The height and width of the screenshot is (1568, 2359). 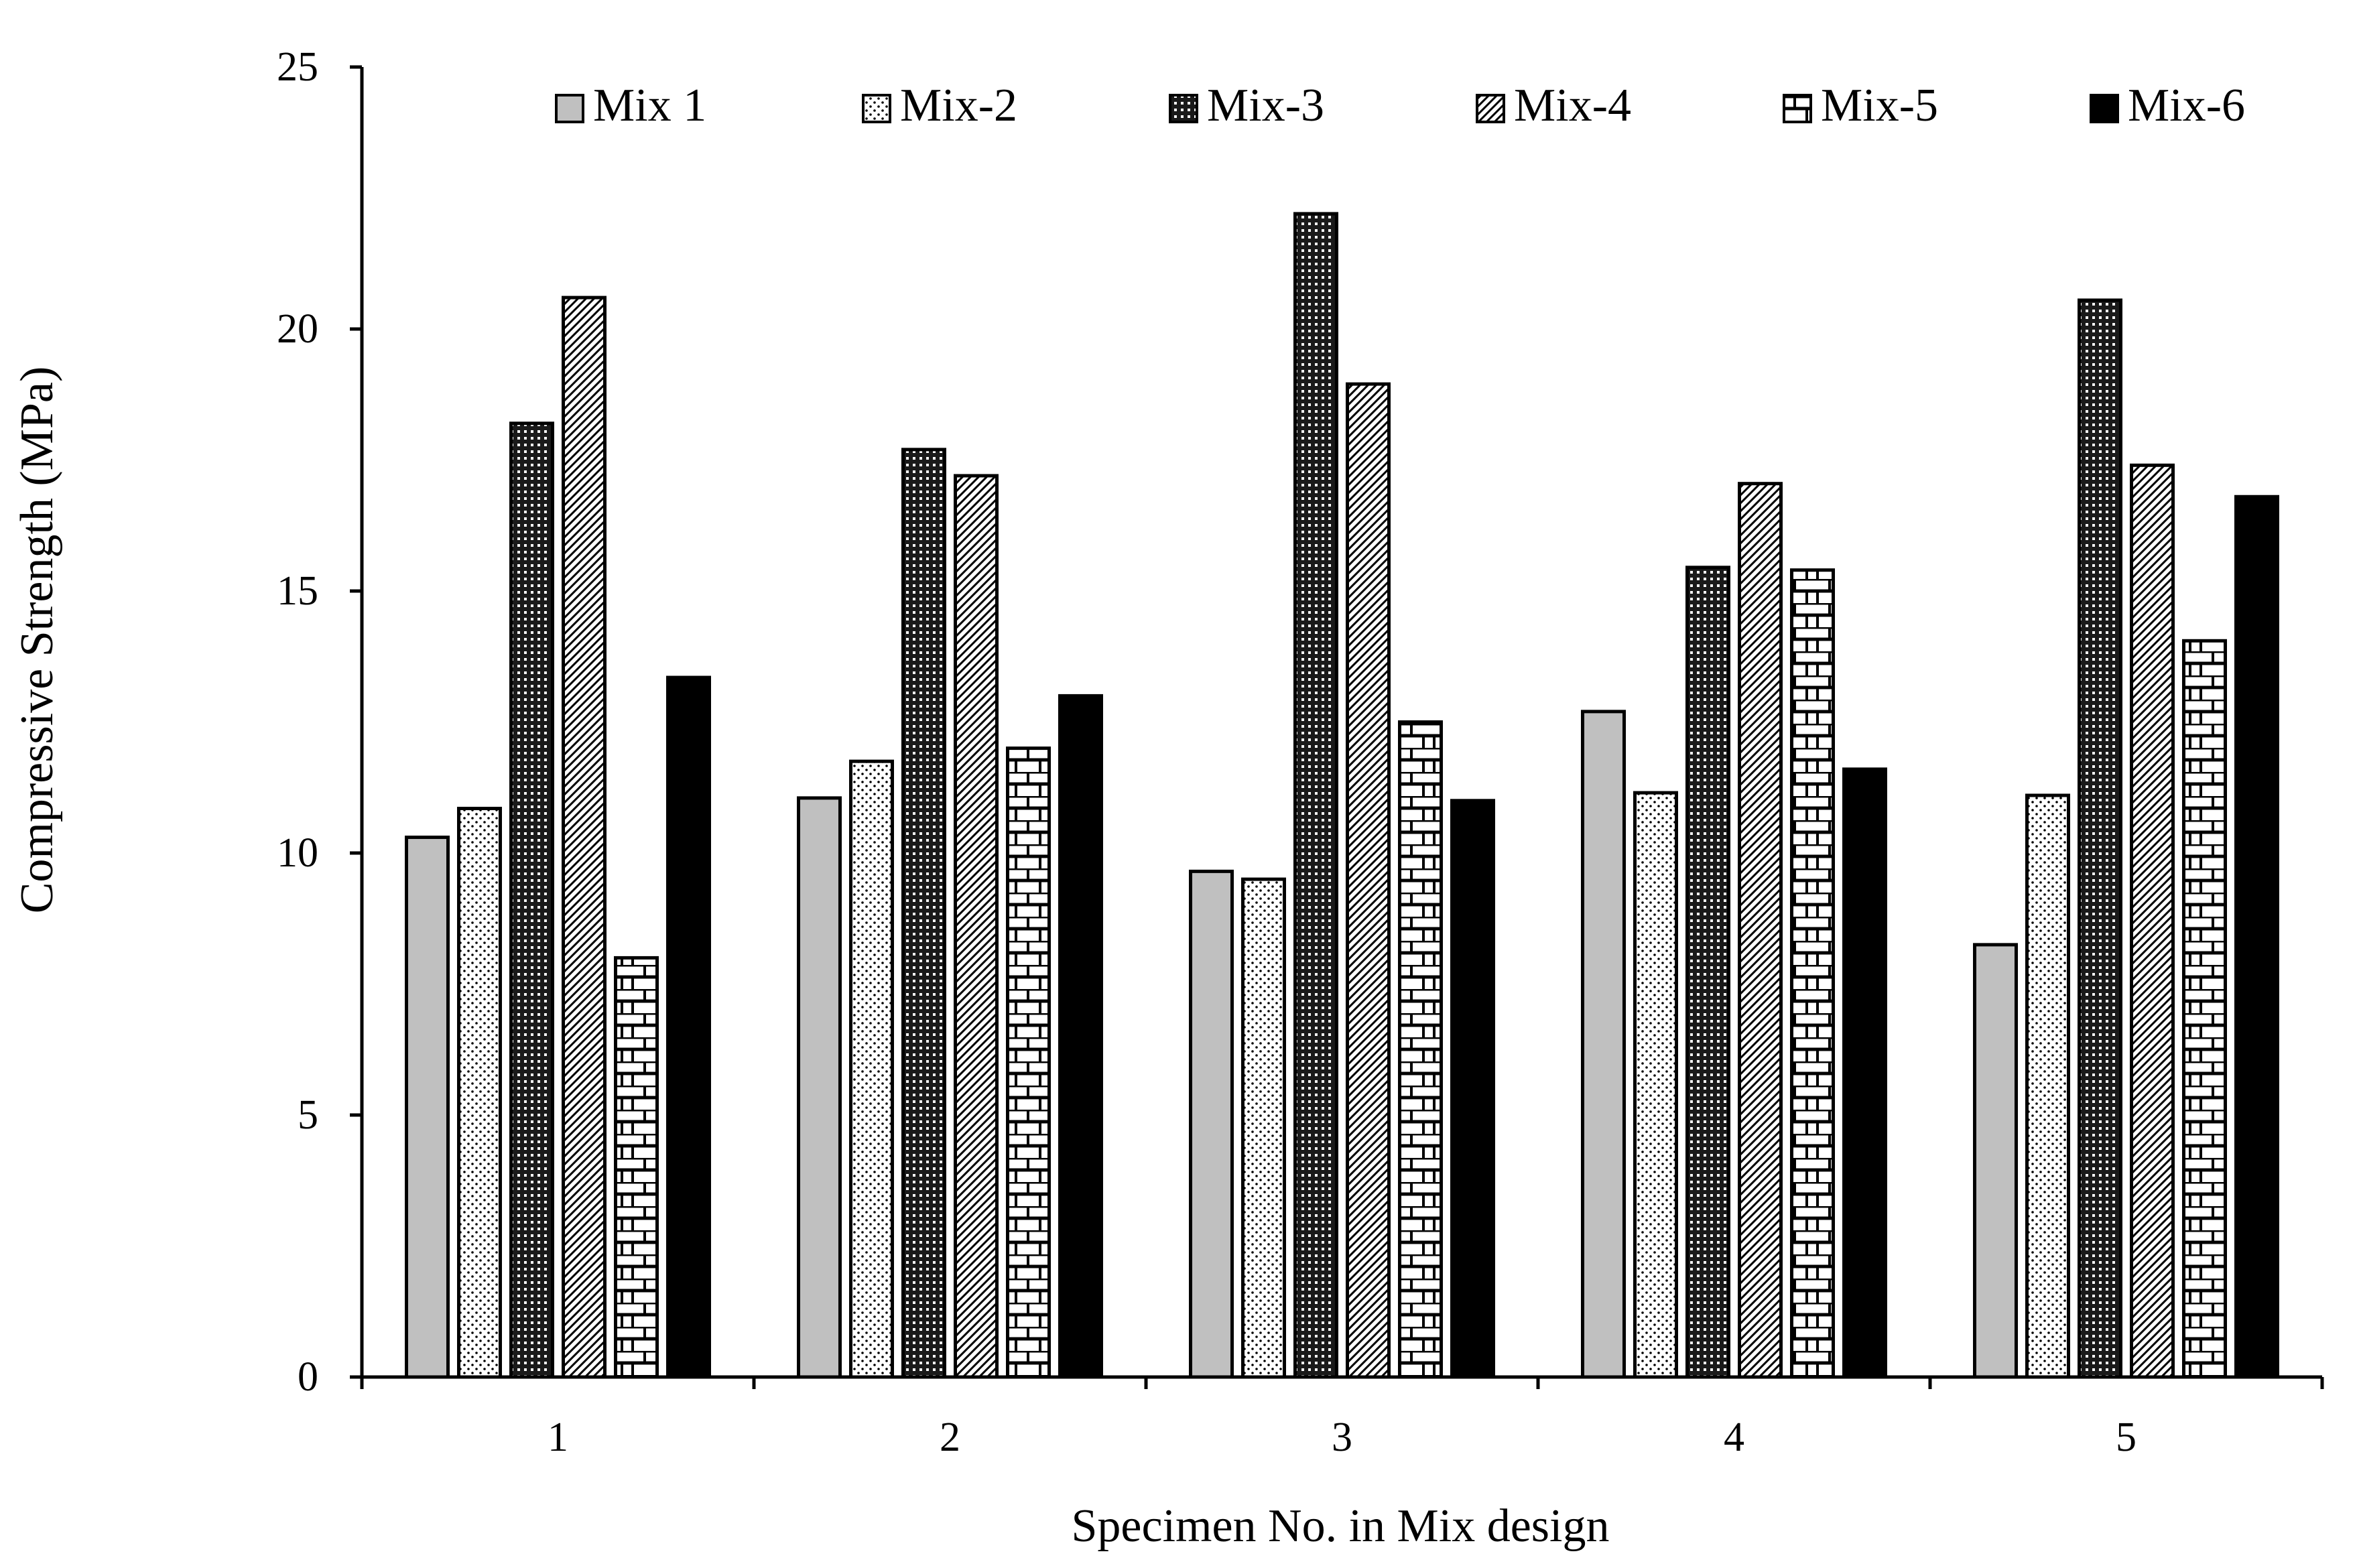 What do you see at coordinates (1734, 1437) in the screenshot?
I see `x-tick-label: 4` at bounding box center [1734, 1437].